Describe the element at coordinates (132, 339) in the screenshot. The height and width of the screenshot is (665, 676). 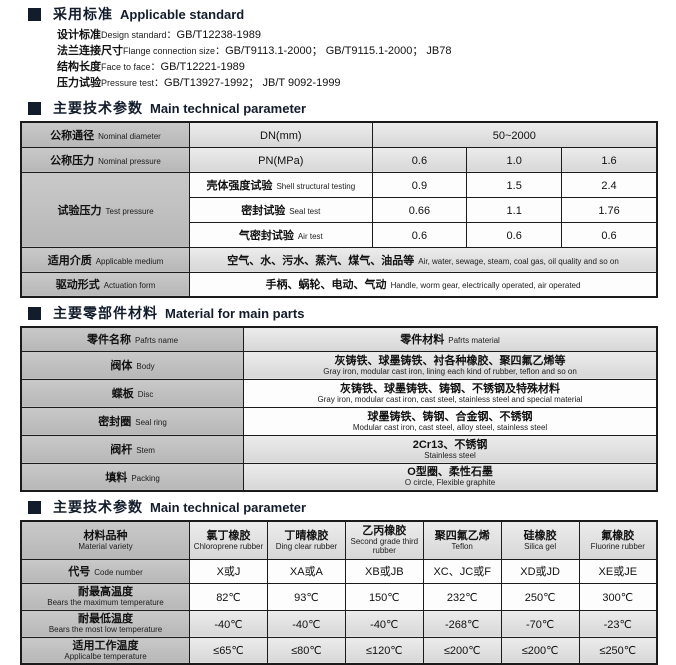
I see `header-parts-name: 零件名称 Pafrts name` at that location.